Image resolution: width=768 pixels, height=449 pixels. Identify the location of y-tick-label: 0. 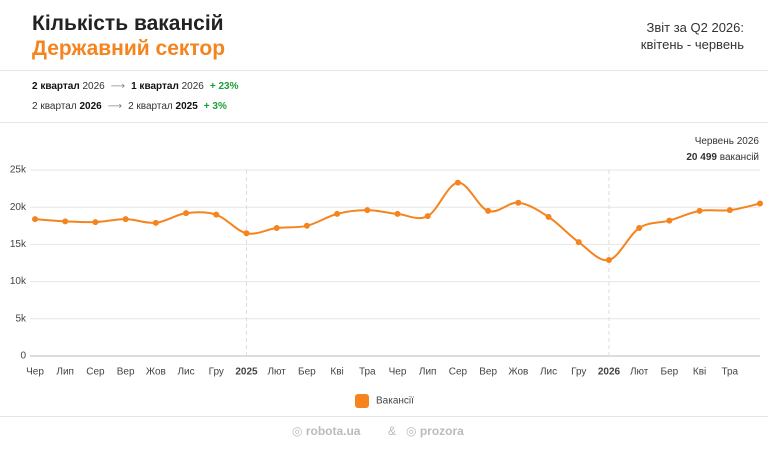
(23, 356).